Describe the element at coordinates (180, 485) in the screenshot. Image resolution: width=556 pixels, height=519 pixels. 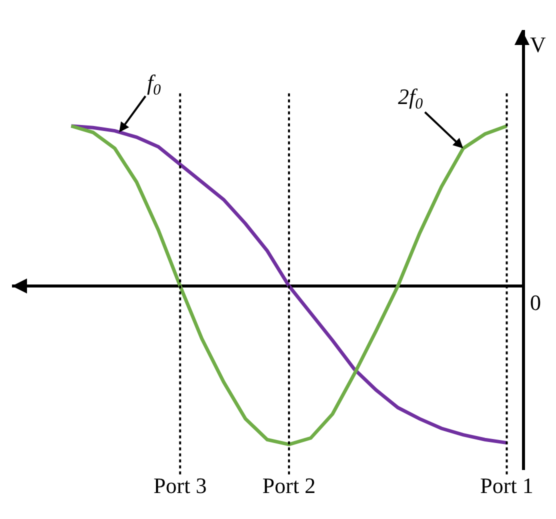
I see `x-tick-label: Port 3` at that location.